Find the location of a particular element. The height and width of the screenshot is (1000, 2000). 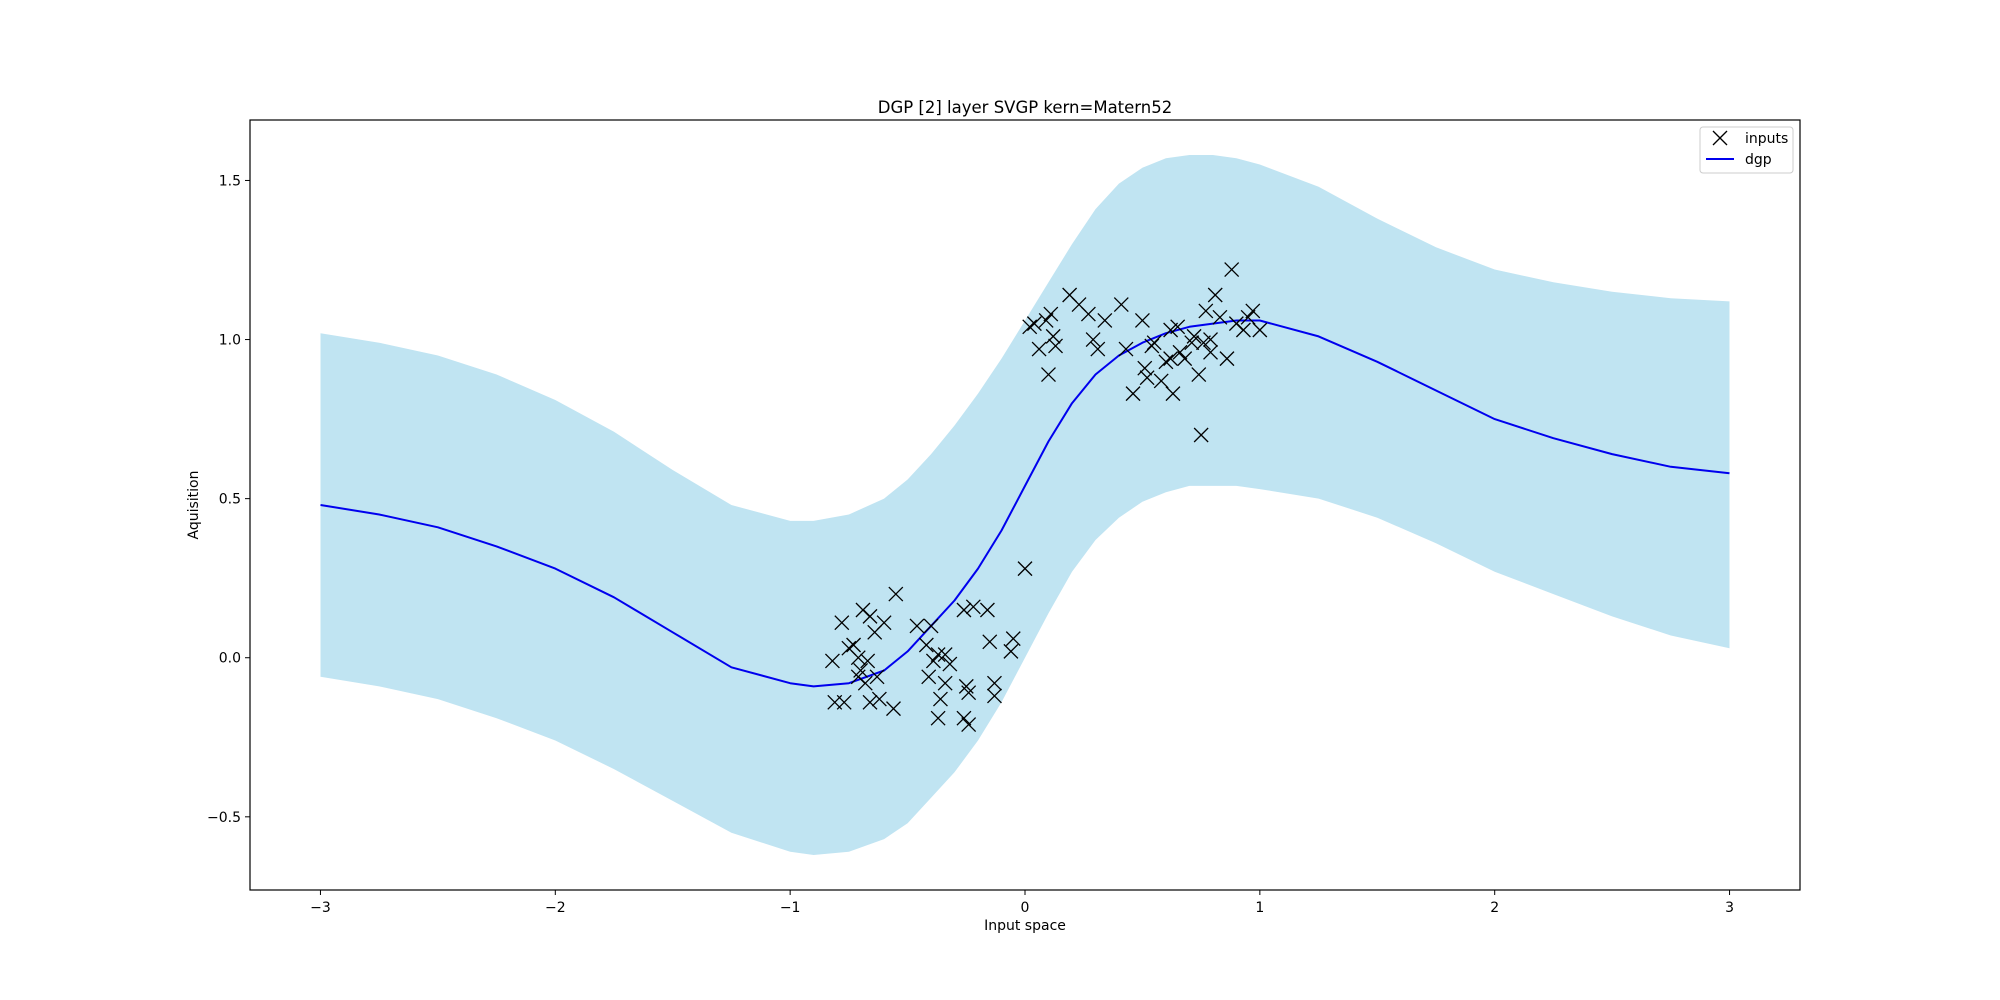

legend-inputs-marker-icon is located at coordinates (1720, 138).